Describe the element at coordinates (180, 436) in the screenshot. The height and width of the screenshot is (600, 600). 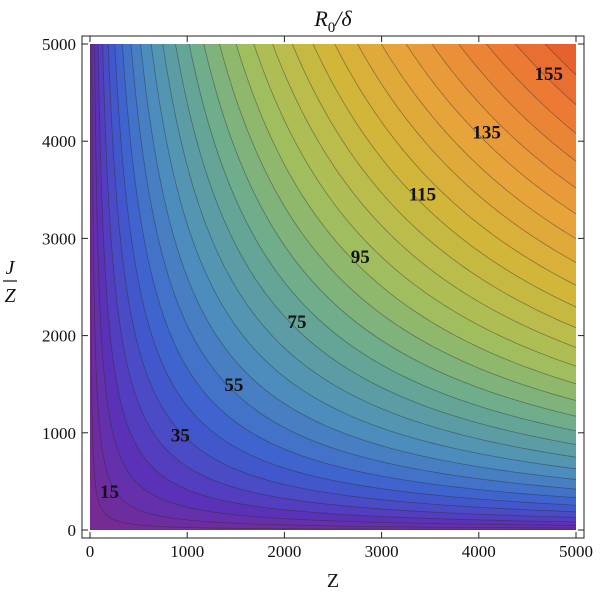
I see `contour-label: 35` at that location.